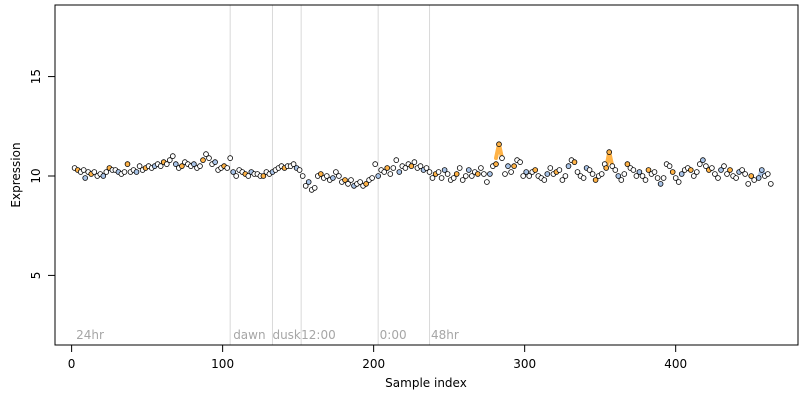 The height and width of the screenshot is (400, 800). Describe the element at coordinates (445, 335) in the screenshot. I see `annotation-label: 48hr` at that location.